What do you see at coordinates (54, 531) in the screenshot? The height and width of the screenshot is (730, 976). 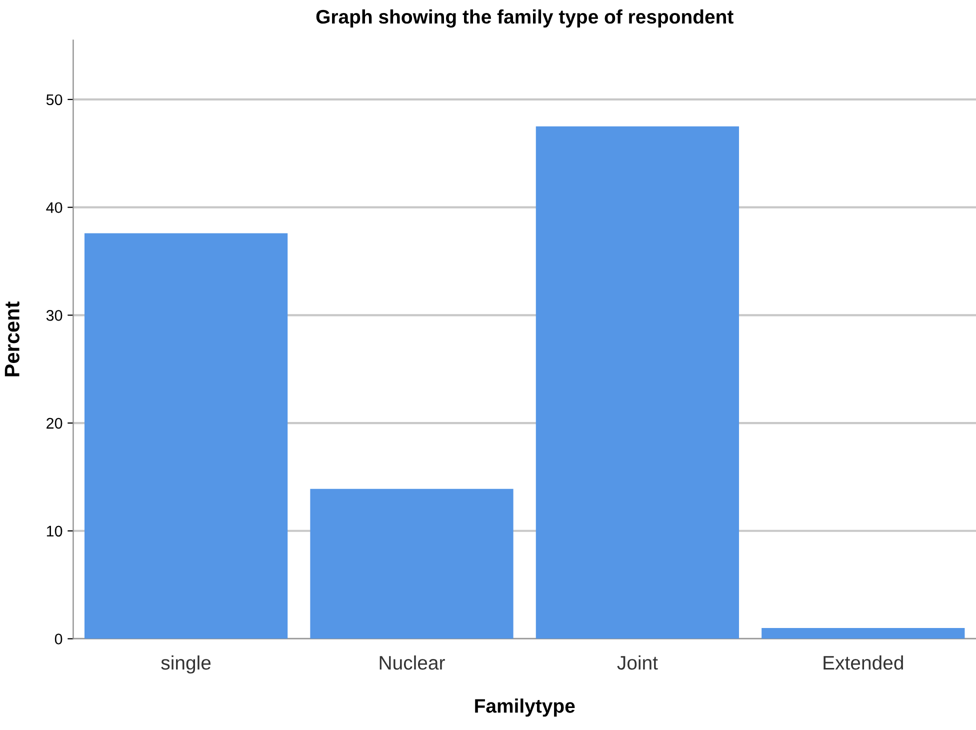 I see `y-tick-label: 10` at bounding box center [54, 531].